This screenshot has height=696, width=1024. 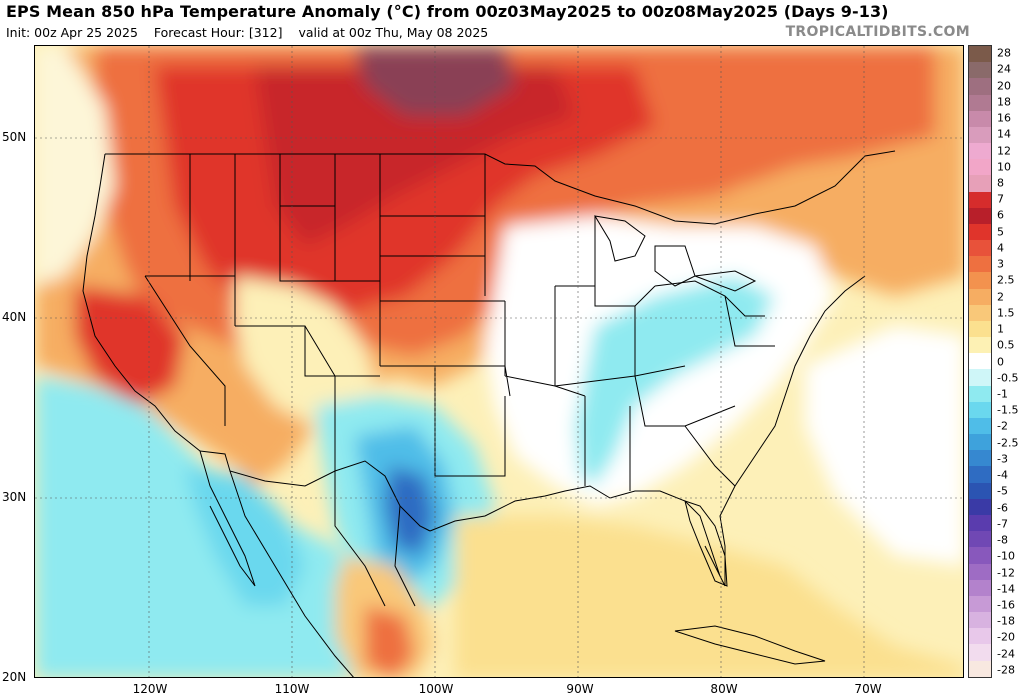 What do you see at coordinates (1000, 232) in the screenshot?
I see `color-scale-label: 5` at bounding box center [1000, 232].